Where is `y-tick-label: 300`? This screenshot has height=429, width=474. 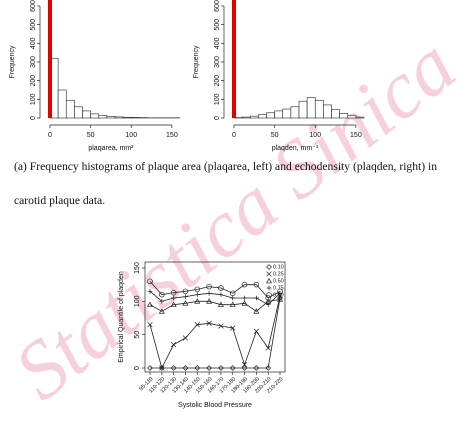 y-tick-label: 300 is located at coordinates (33, 62).